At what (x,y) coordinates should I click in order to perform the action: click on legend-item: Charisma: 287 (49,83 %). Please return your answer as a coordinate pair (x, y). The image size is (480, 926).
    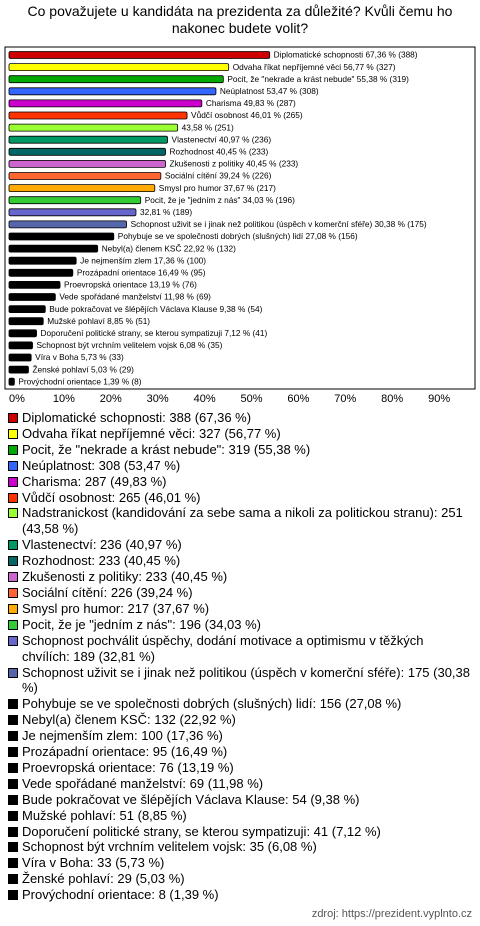
    Looking at the image, I should click on (239, 482).